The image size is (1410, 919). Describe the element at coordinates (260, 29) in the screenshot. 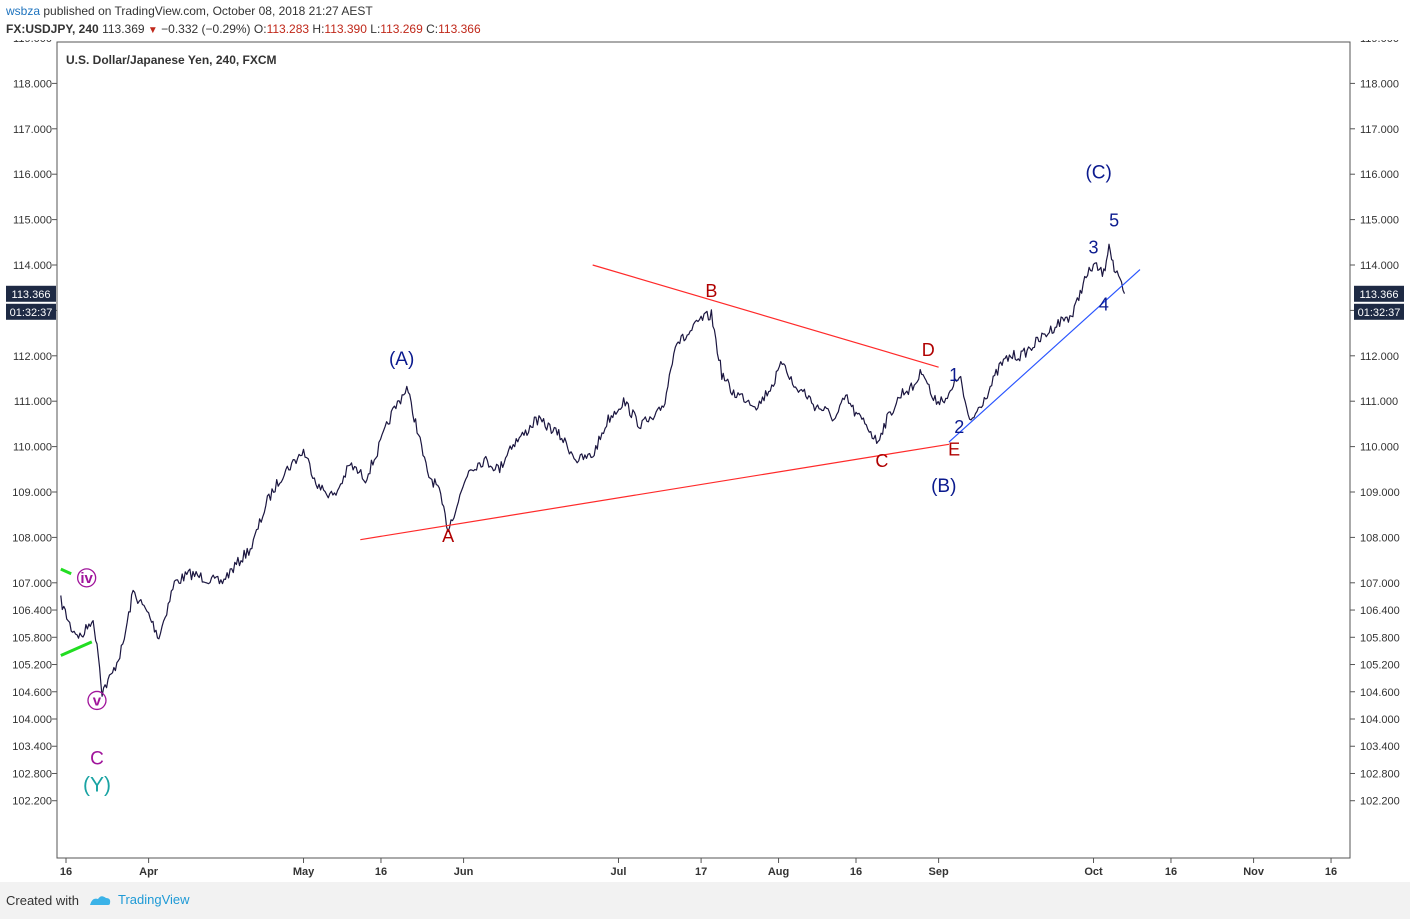

I see `open-label: O:` at that location.